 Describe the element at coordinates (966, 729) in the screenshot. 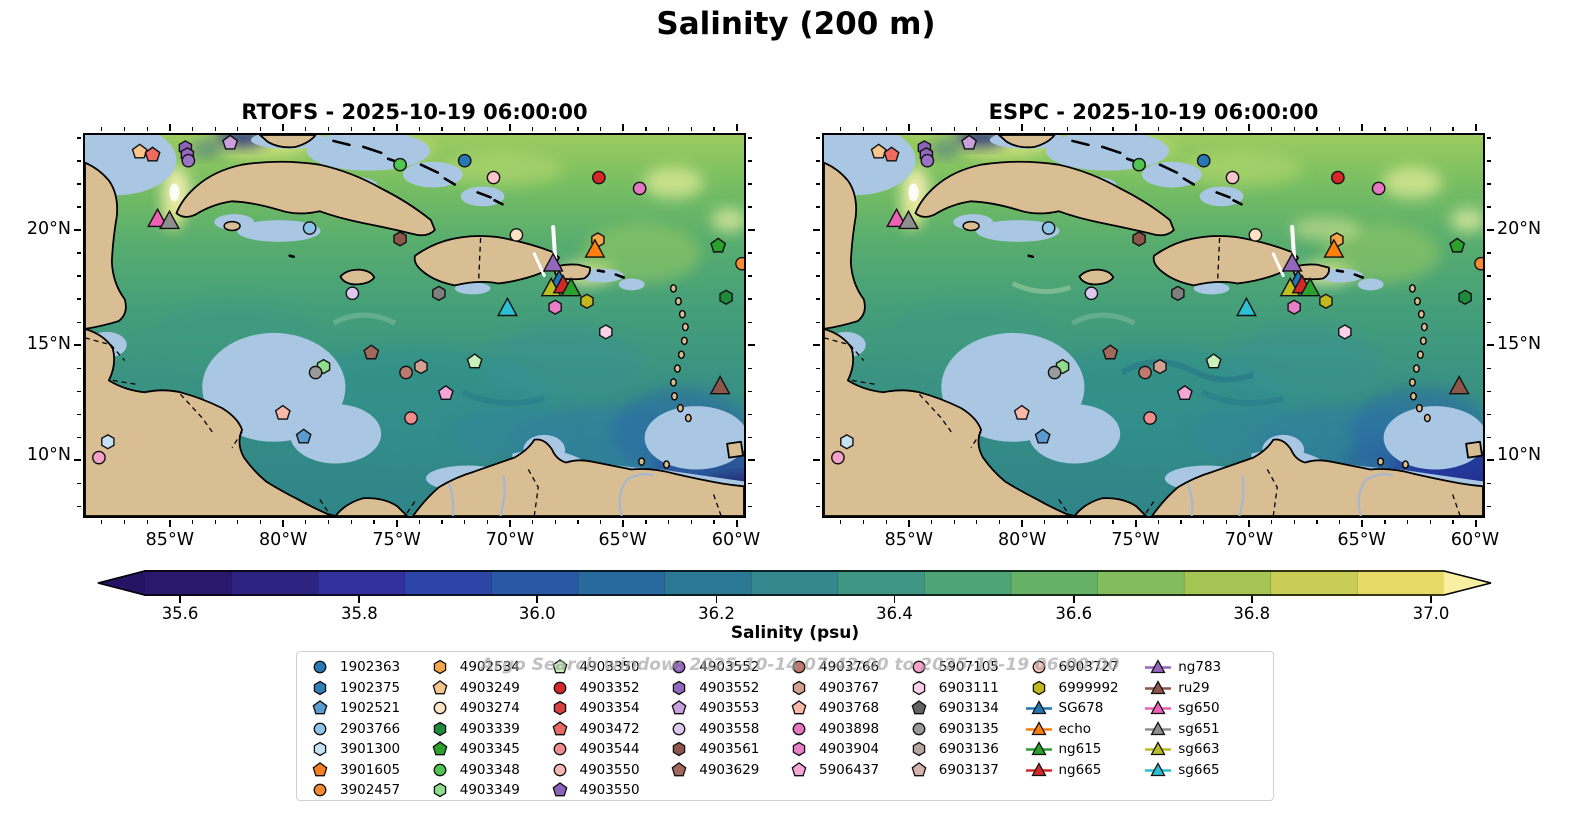

I see `legend-item-6903135: 6903135` at that location.